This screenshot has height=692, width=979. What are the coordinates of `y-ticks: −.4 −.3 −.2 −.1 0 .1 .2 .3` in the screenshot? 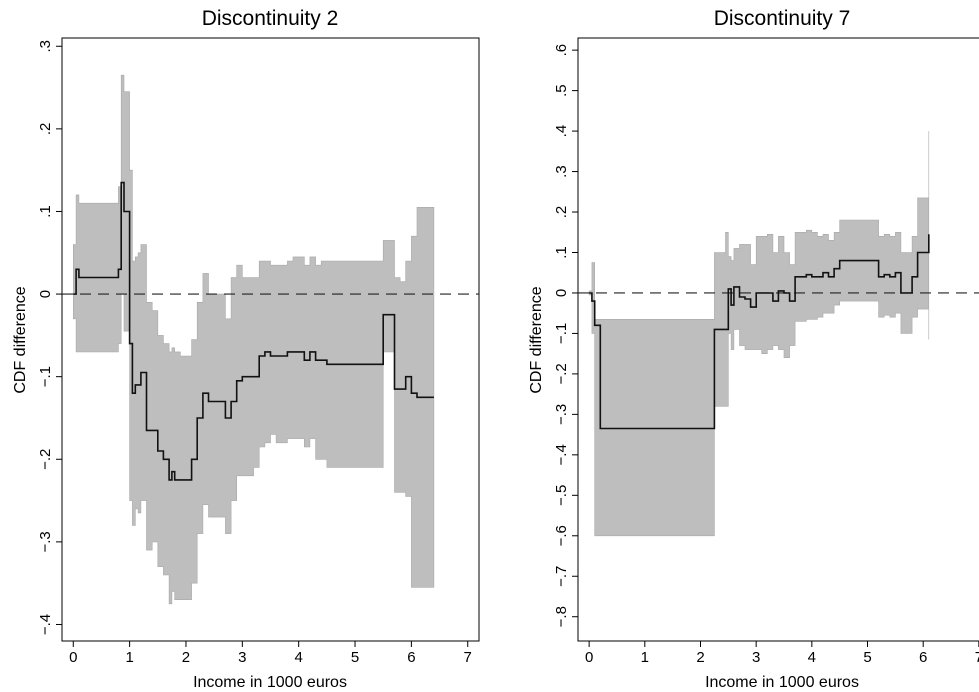 It's located at (49, 337).